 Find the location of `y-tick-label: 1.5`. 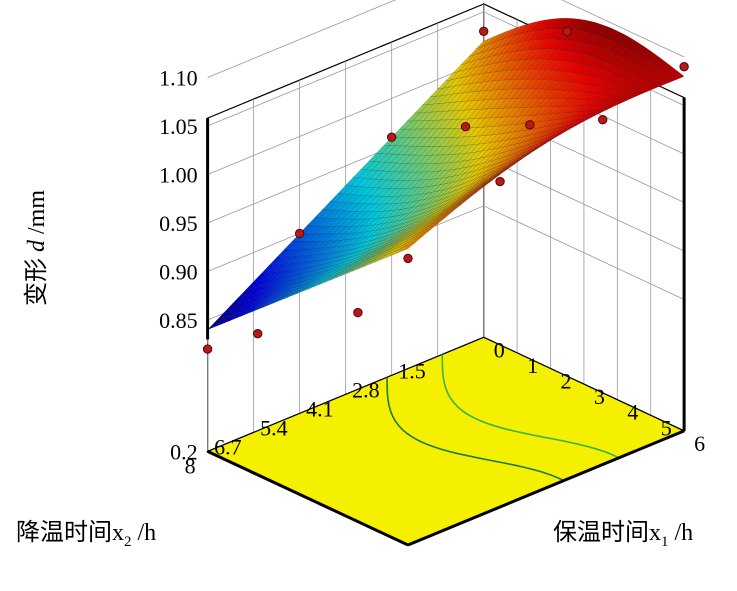

y-tick-label: 1.5 is located at coordinates (412, 370).